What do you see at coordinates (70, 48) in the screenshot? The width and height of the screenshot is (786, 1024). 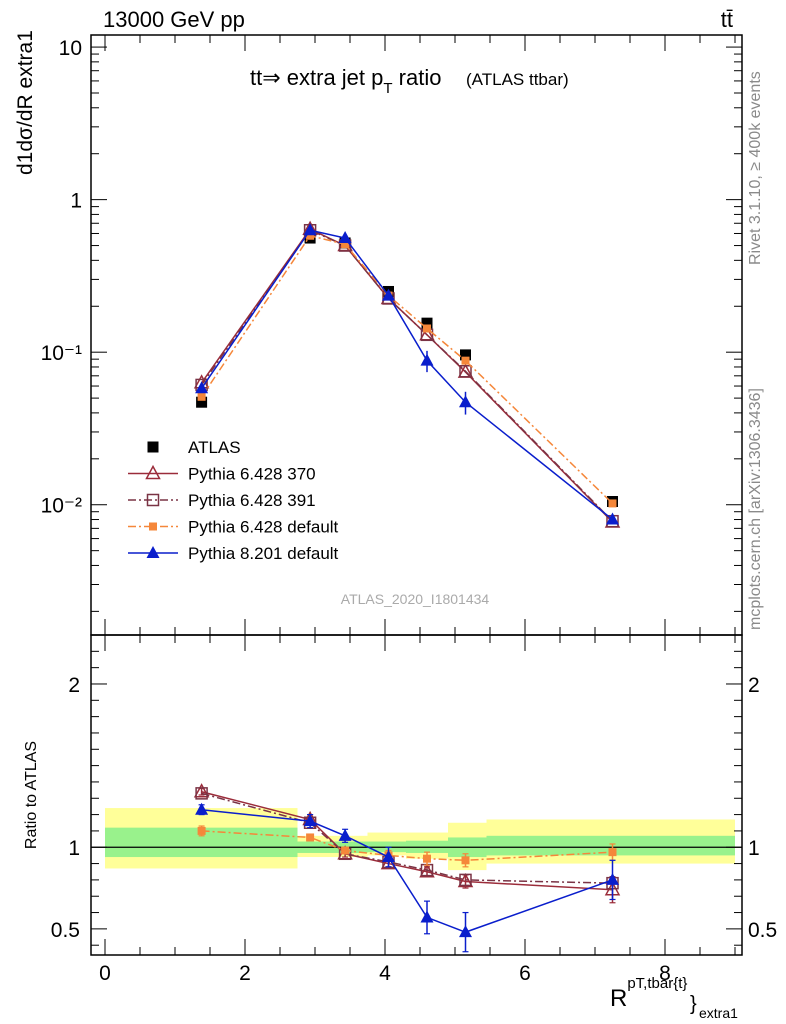 I see `main-ytick-label: 10` at bounding box center [70, 48].